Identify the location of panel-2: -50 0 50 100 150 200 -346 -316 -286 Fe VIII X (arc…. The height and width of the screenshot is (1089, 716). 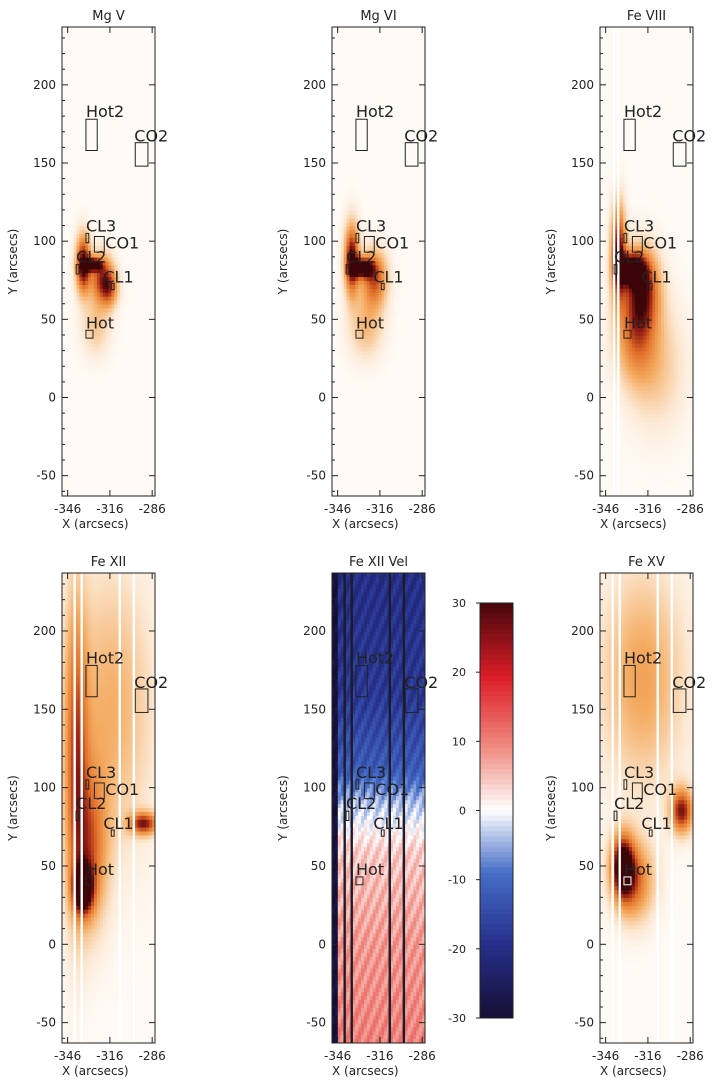
(625, 270).